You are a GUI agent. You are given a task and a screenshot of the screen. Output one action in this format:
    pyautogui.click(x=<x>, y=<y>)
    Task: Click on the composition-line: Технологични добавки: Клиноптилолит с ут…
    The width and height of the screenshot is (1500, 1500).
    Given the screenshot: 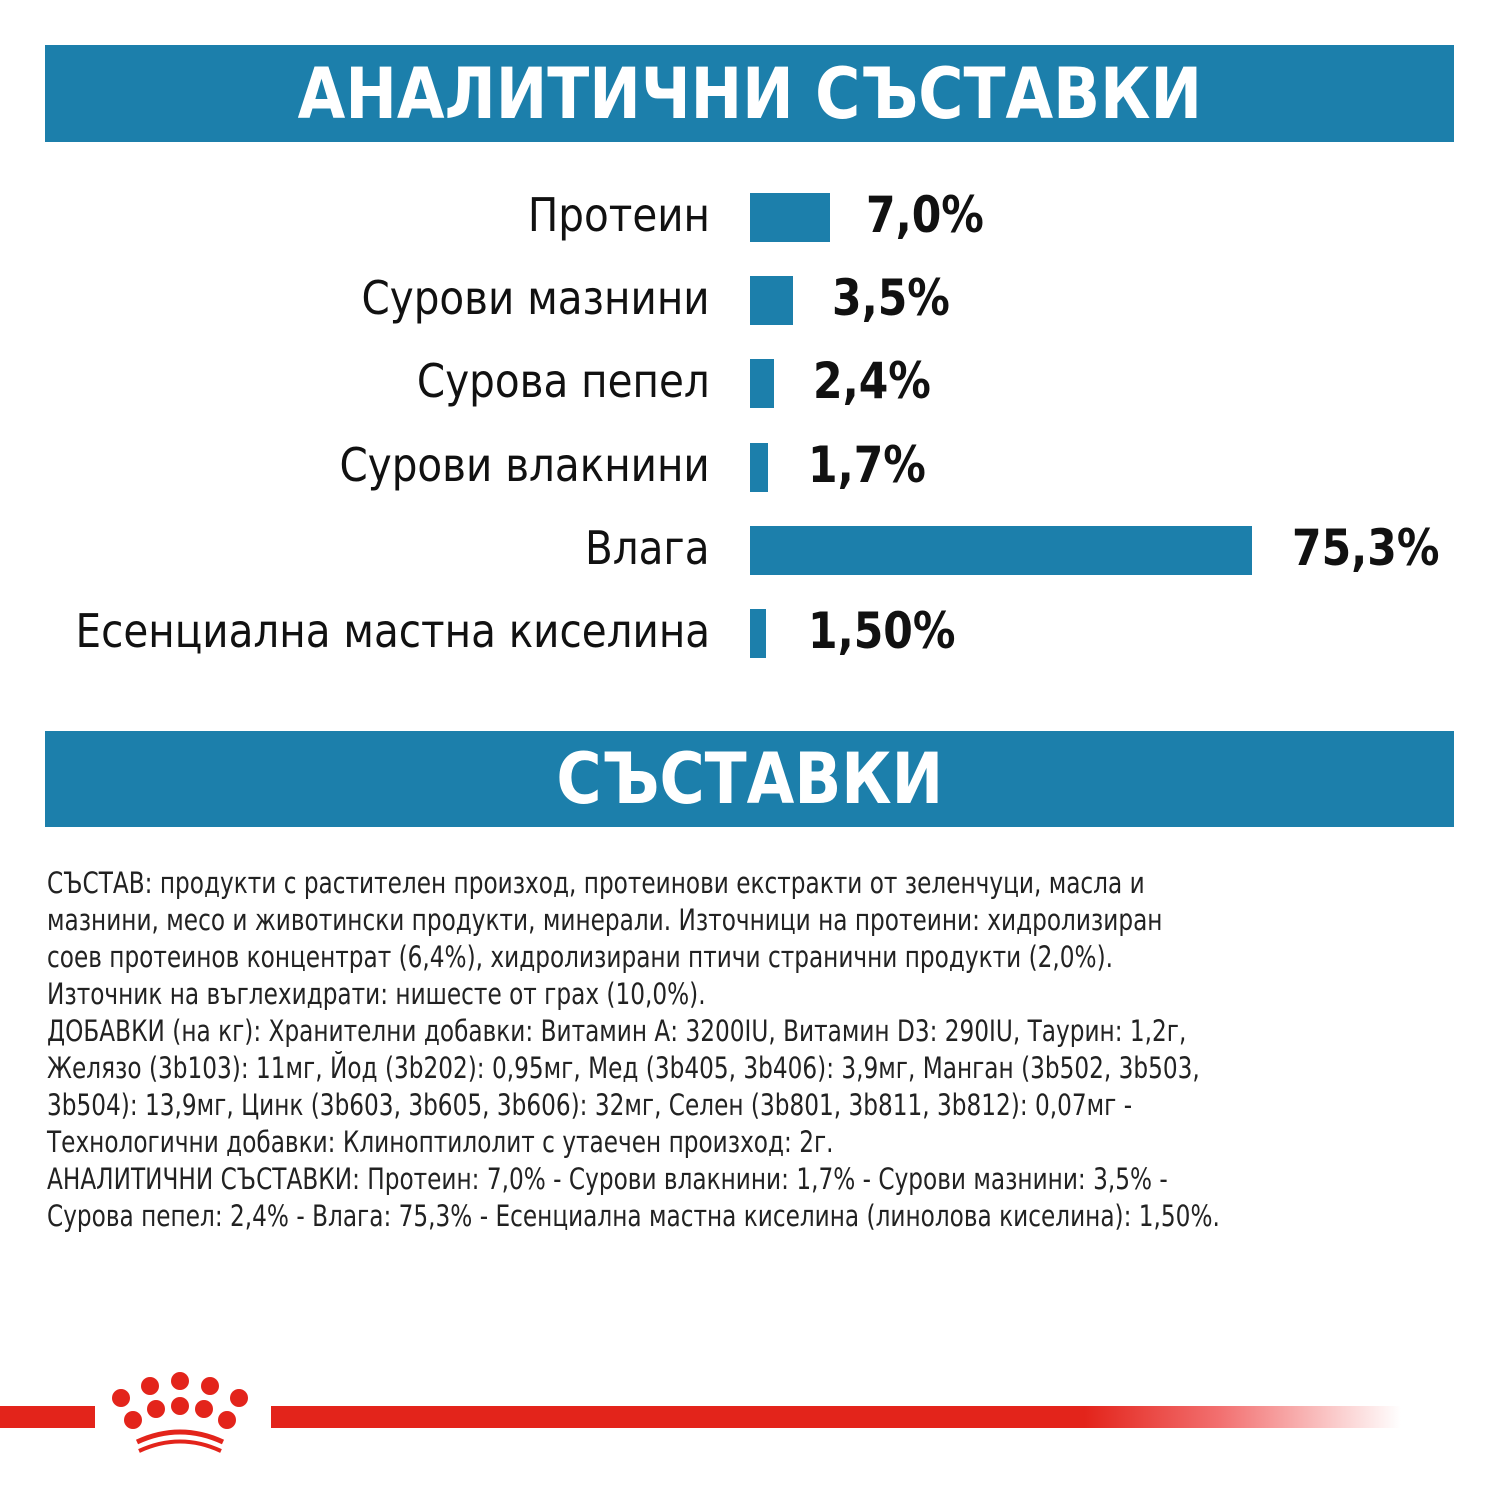 What is the action you would take?
    pyautogui.click(x=440, y=1142)
    